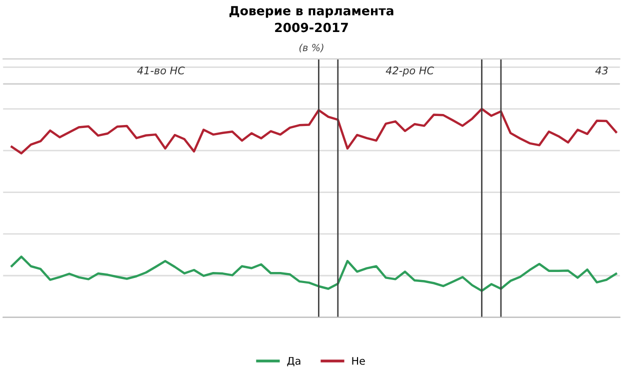 This screenshot has width=623, height=380. I want to click on legend-label: Да, so click(293, 361).